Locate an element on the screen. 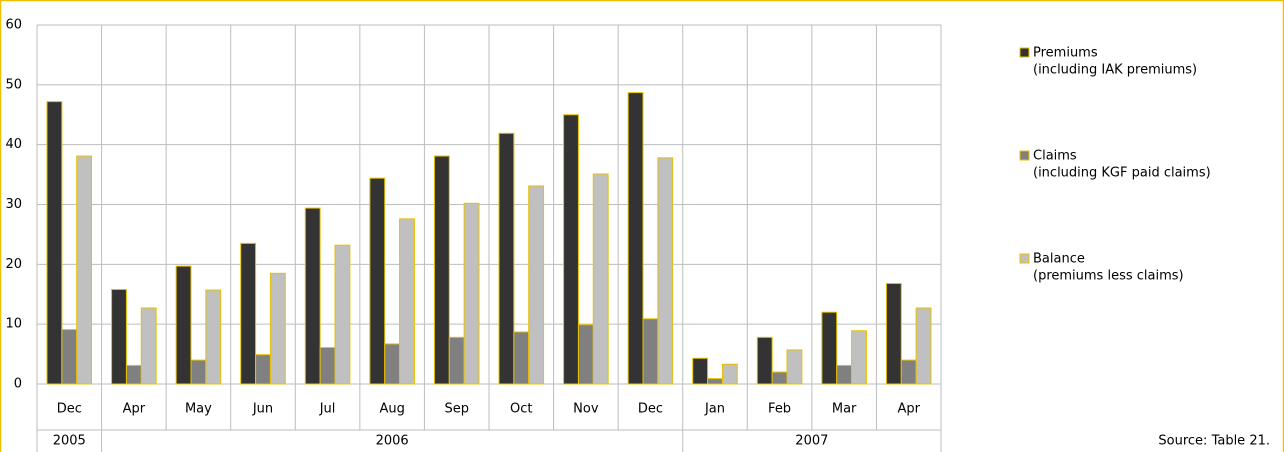 The width and height of the screenshot is (1284, 452). legend-description: (premiums less claims) is located at coordinates (1108, 276).